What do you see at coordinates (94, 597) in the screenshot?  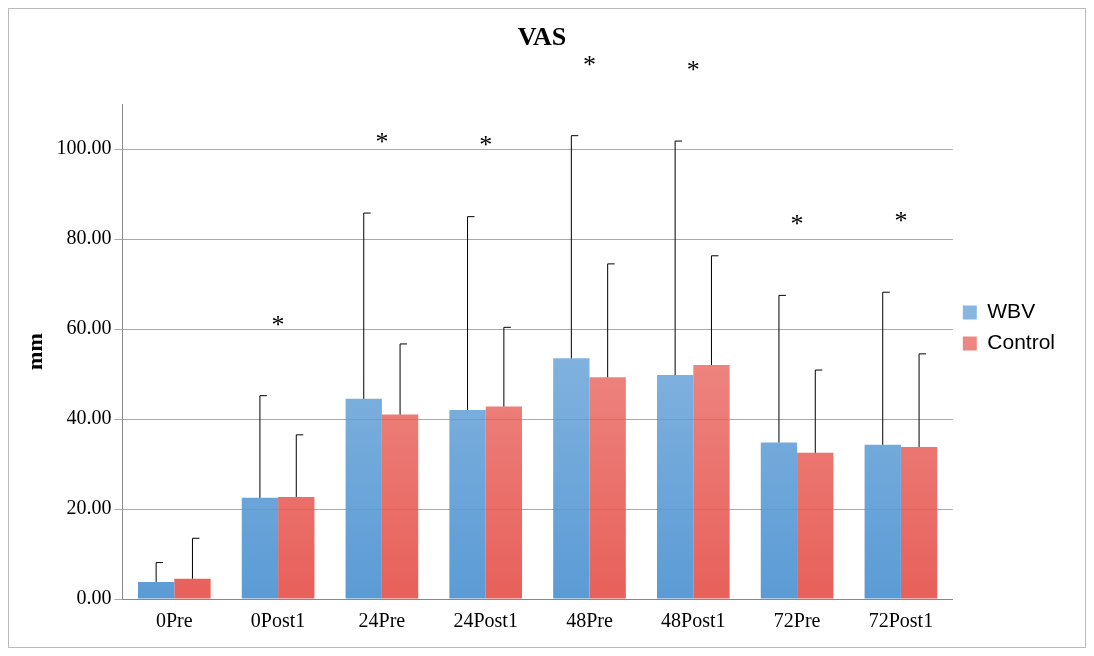 I see `y-tick-label: 0.00` at bounding box center [94, 597].